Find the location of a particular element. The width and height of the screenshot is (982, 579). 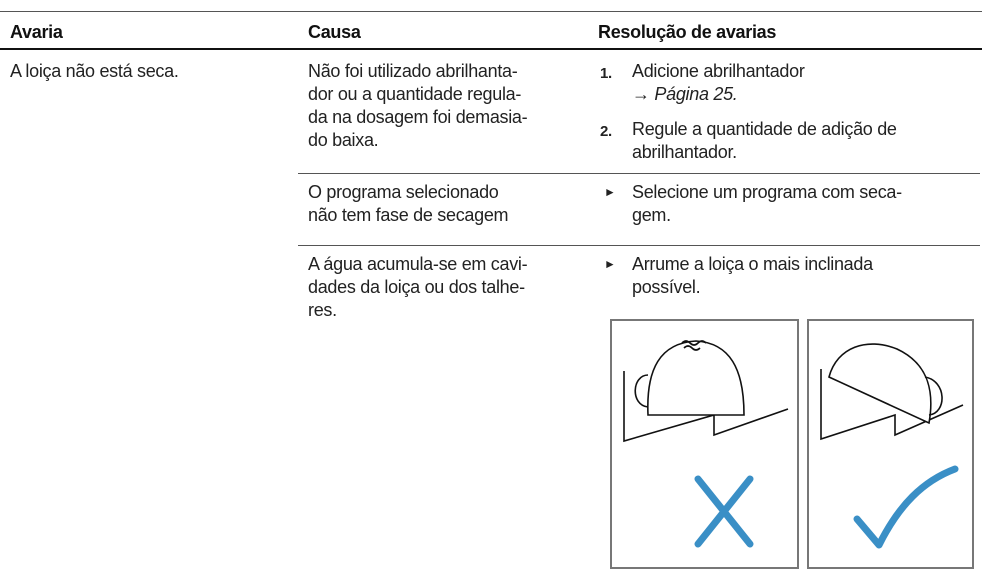

remedy: gem. is located at coordinates (651, 215).